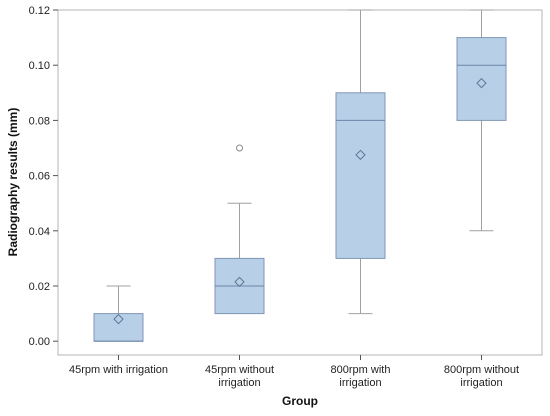 This screenshot has width=550, height=416. What do you see at coordinates (39, 66) in the screenshot?
I see `y-tick-label: 0.10` at bounding box center [39, 66].